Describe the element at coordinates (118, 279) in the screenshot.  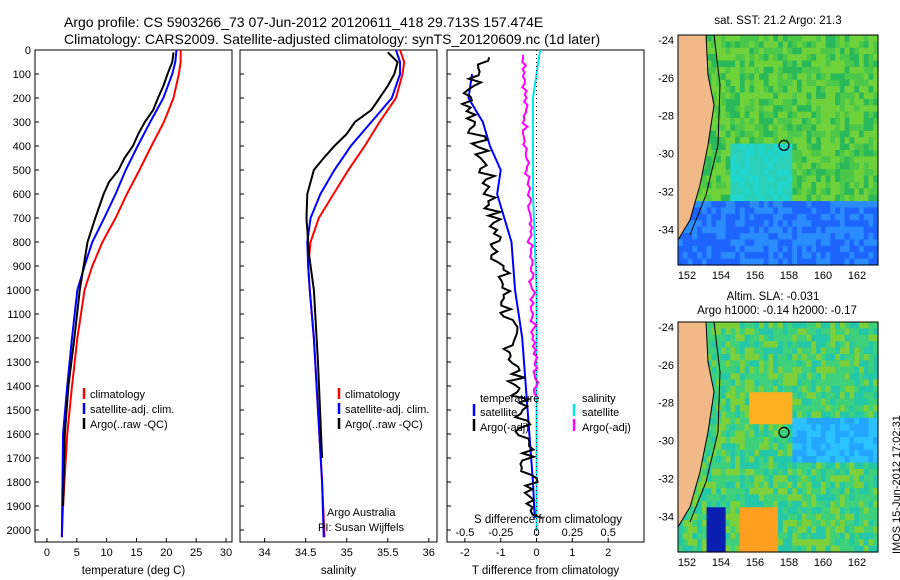
I see `series-argo-raw-qc-` at that location.